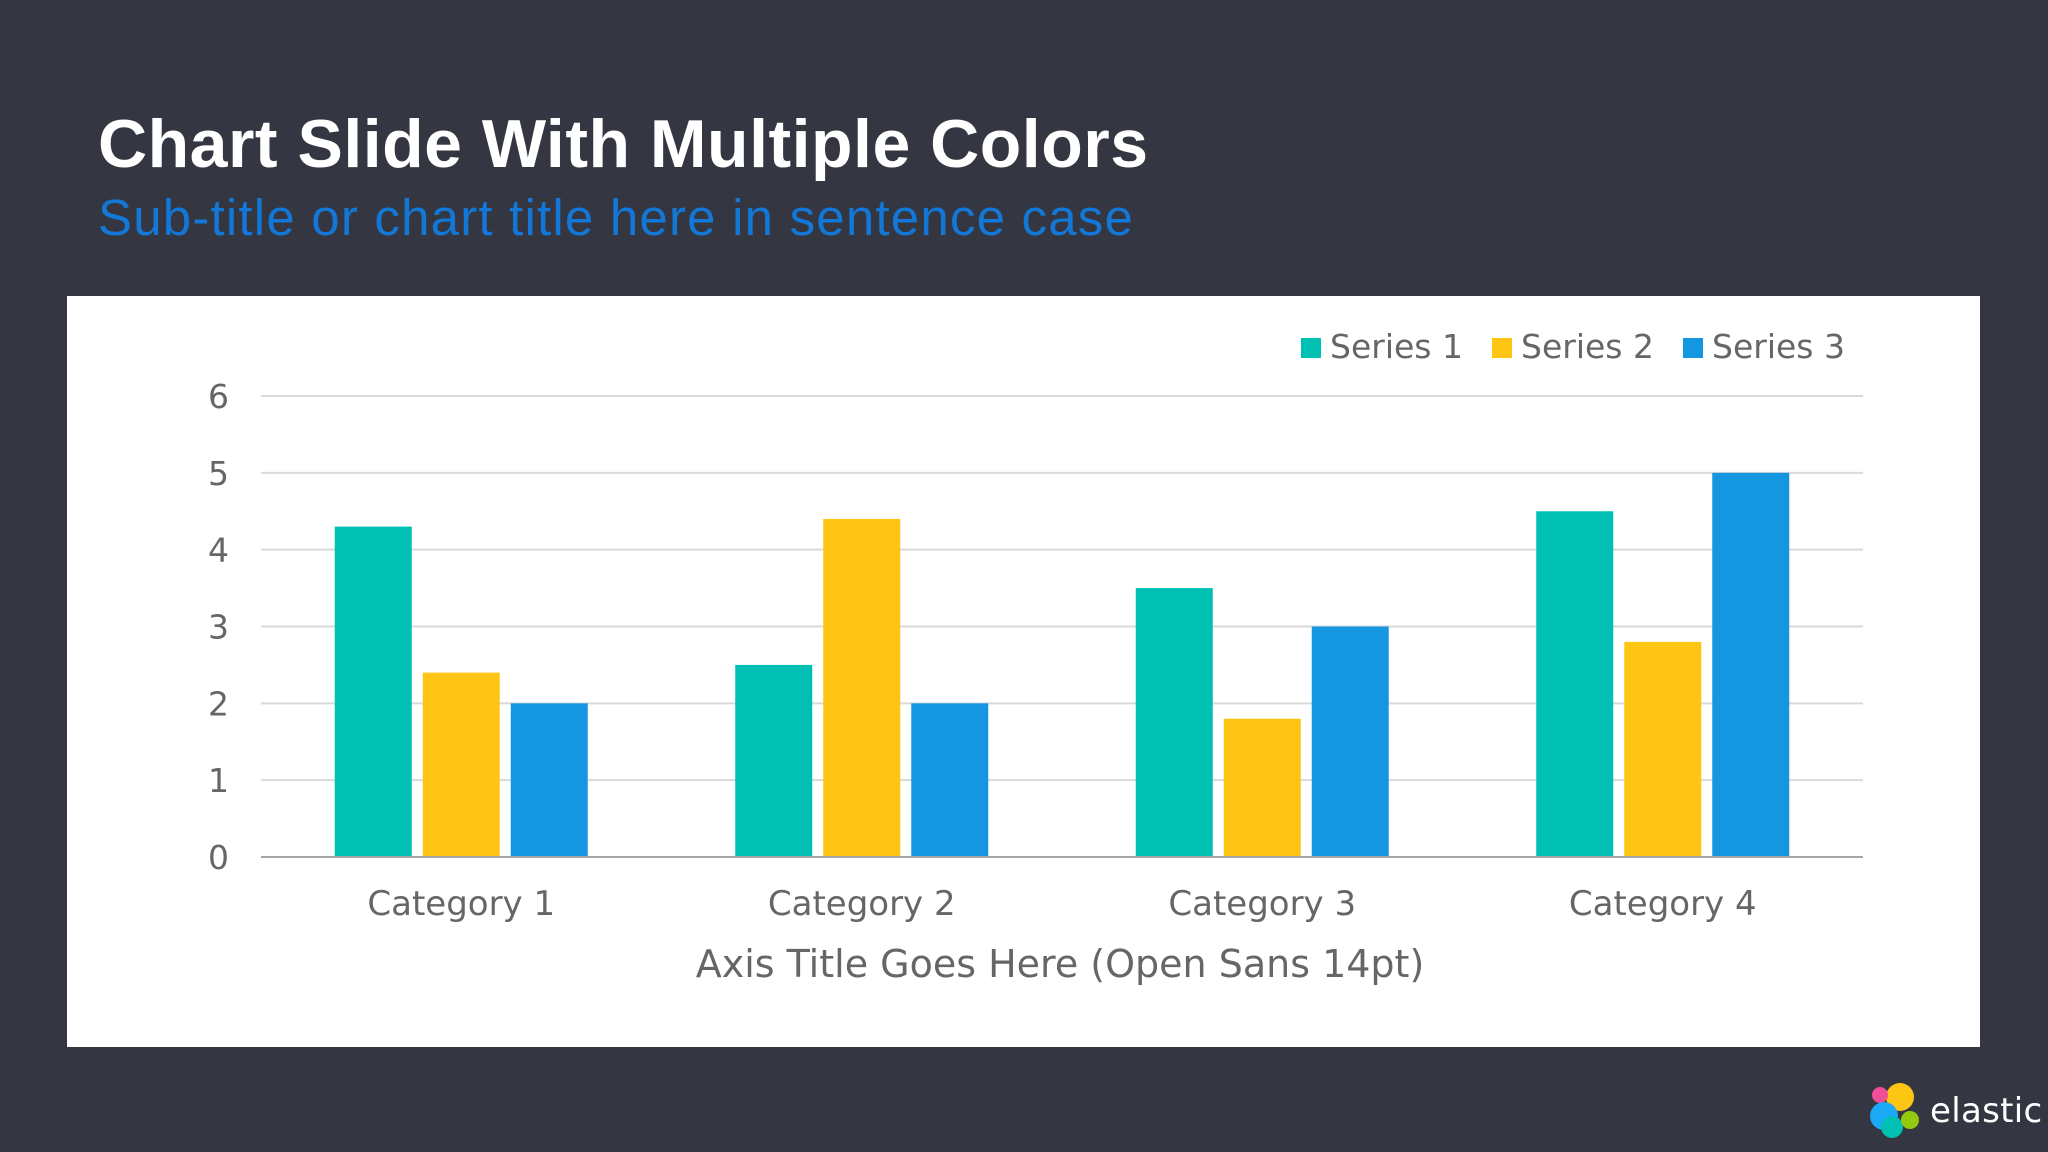 This screenshot has width=2048, height=1152. Describe the element at coordinates (218, 857) in the screenshot. I see `y-tick-label: 0` at that location.